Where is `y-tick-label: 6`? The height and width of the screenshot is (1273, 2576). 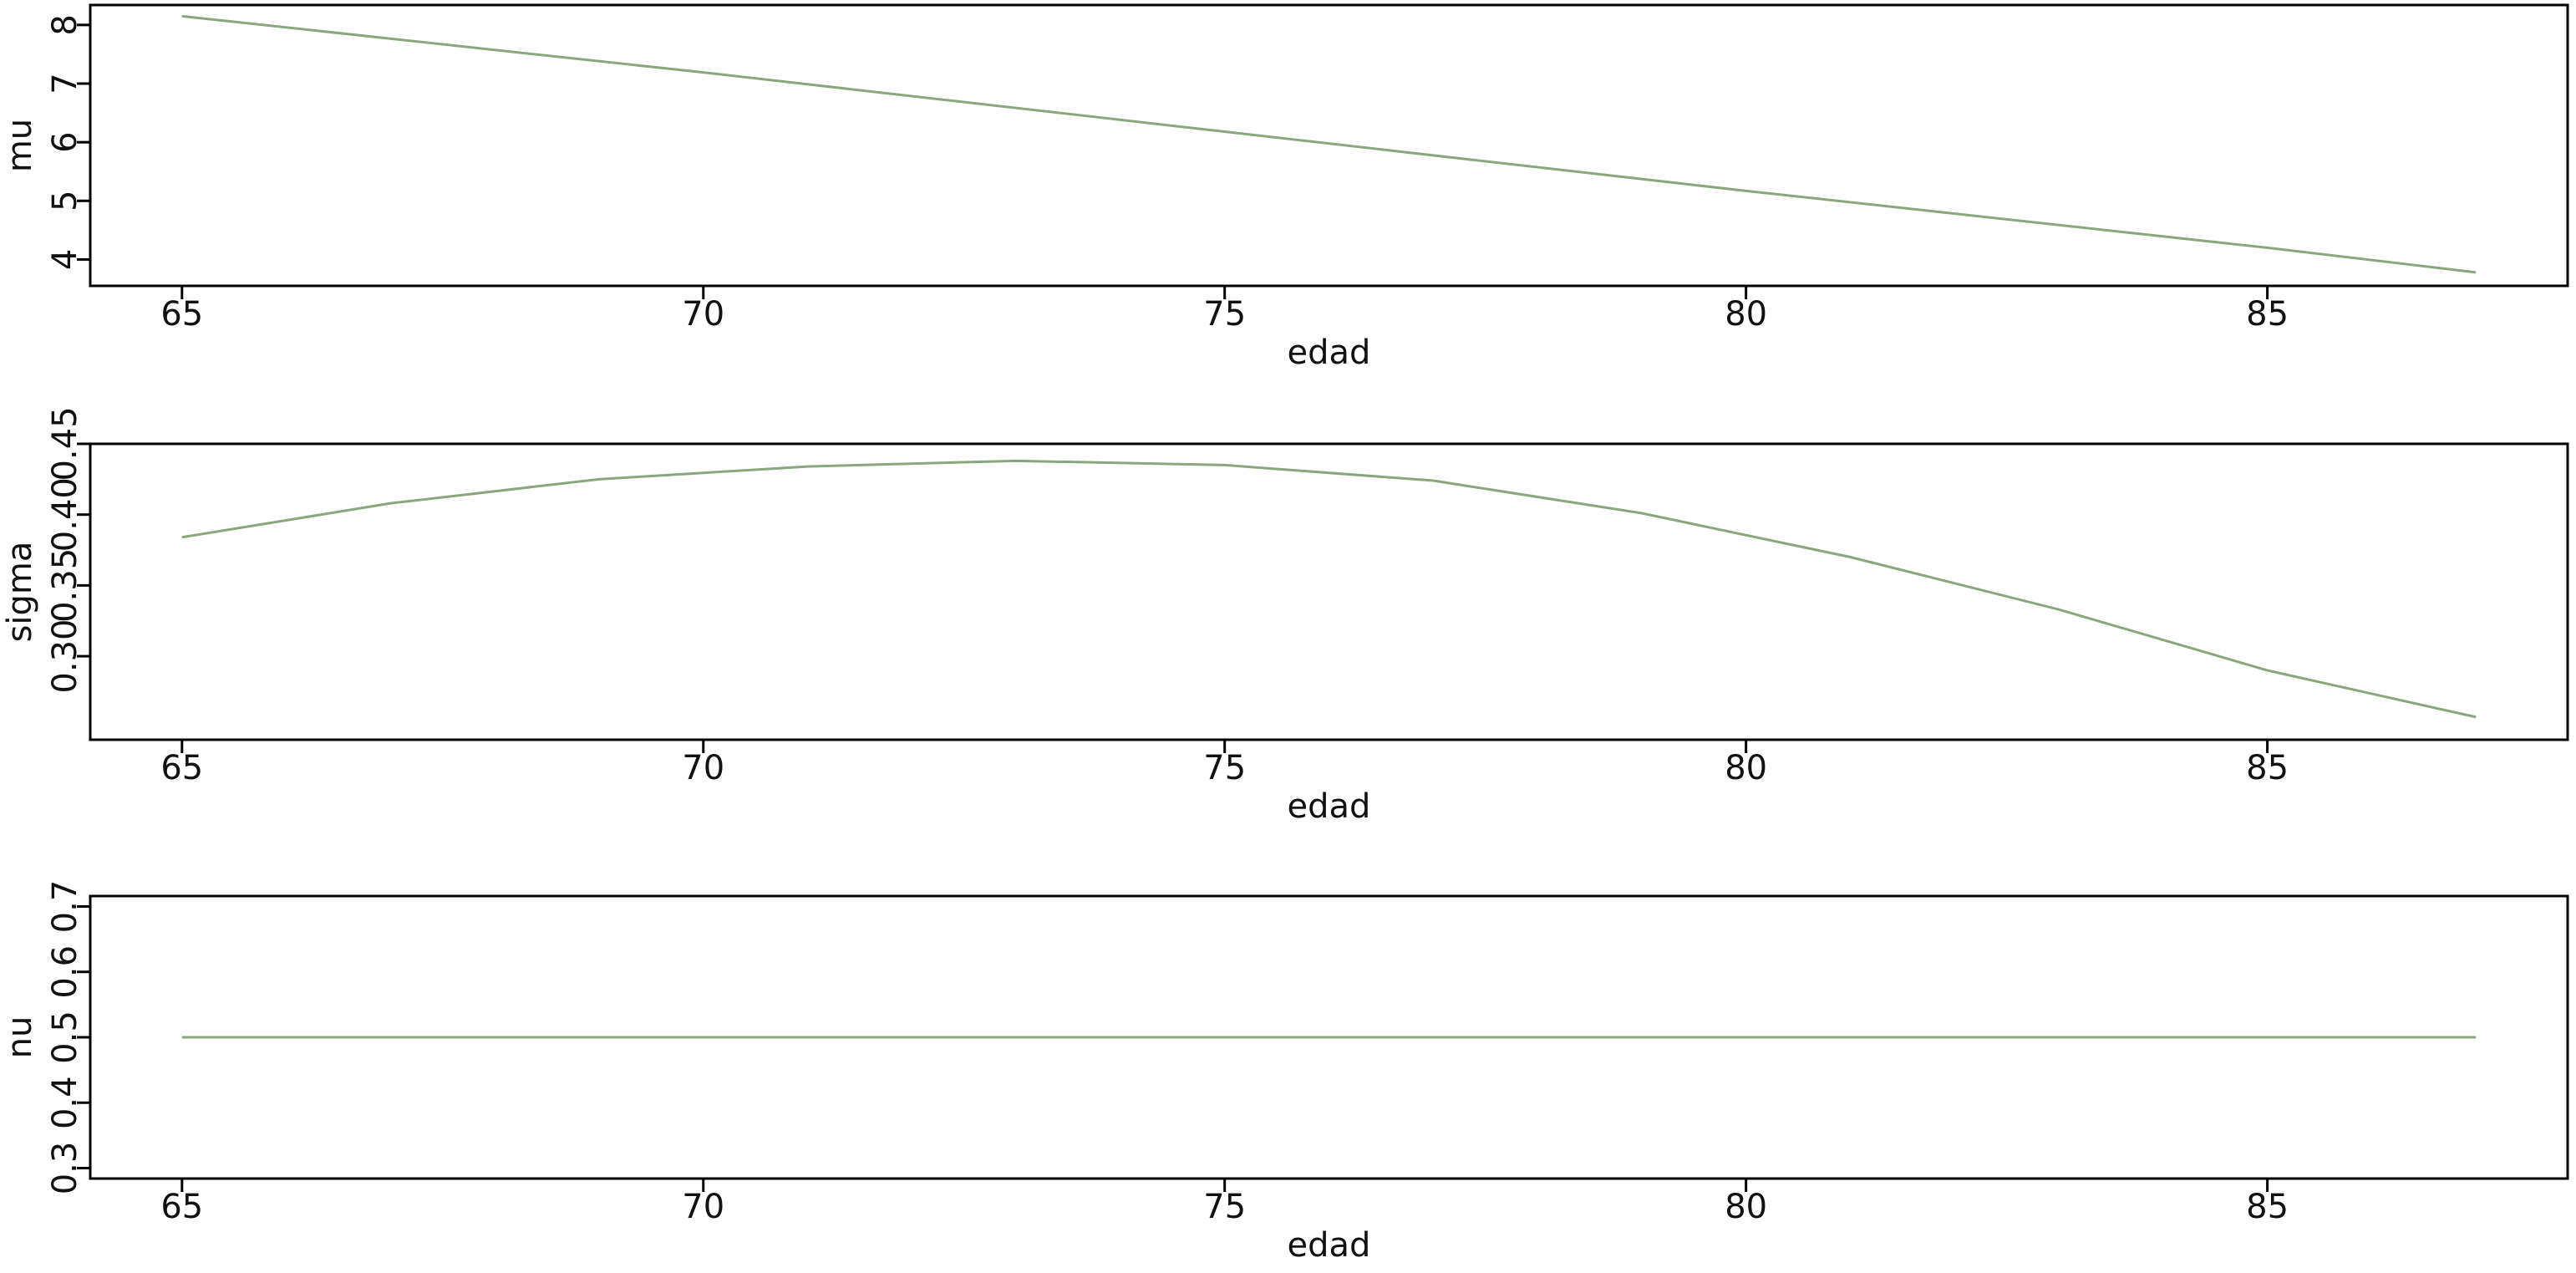 y-tick-label: 6 is located at coordinates (65, 141).